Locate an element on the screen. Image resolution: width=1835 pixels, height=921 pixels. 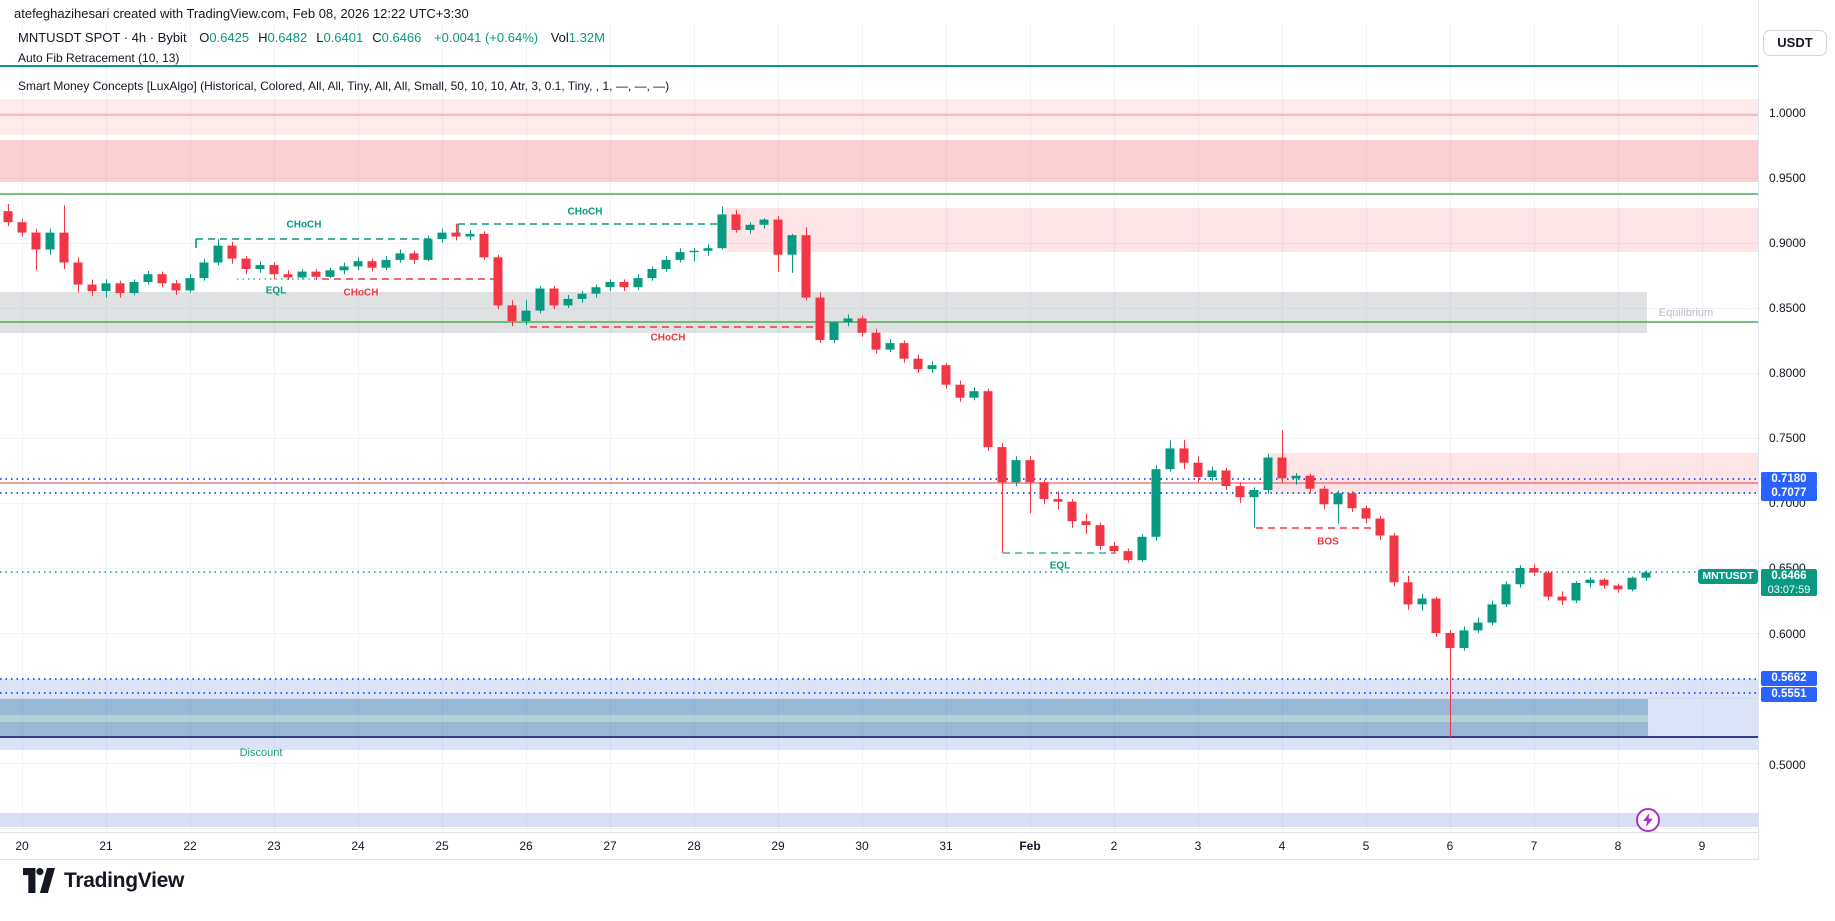
currency-toggle-button: USDT is located at coordinates (1795, 43).